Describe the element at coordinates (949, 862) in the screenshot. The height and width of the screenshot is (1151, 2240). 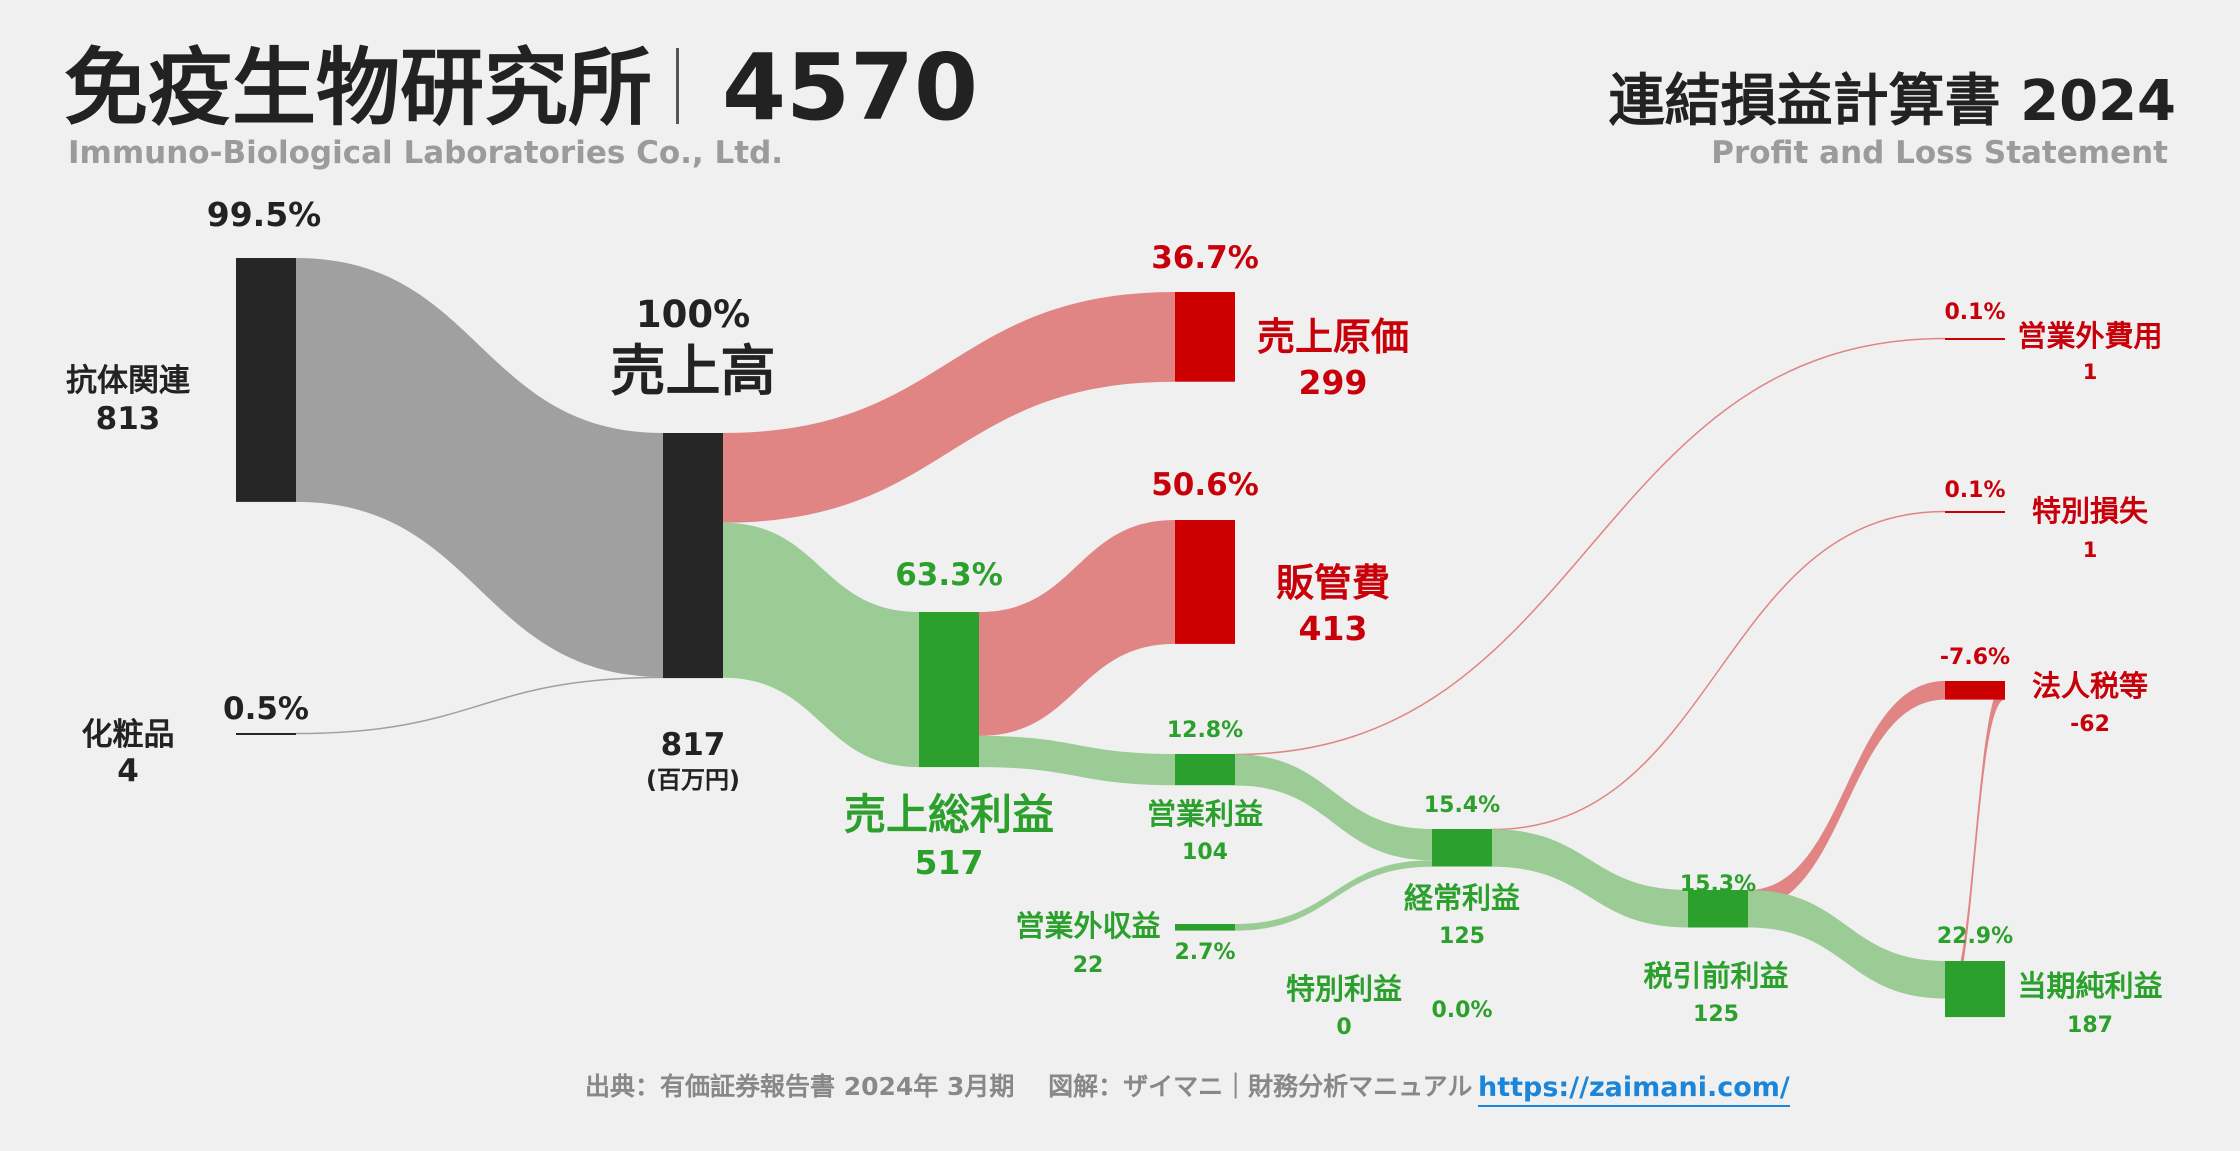
I see `gross-value: 517` at that location.